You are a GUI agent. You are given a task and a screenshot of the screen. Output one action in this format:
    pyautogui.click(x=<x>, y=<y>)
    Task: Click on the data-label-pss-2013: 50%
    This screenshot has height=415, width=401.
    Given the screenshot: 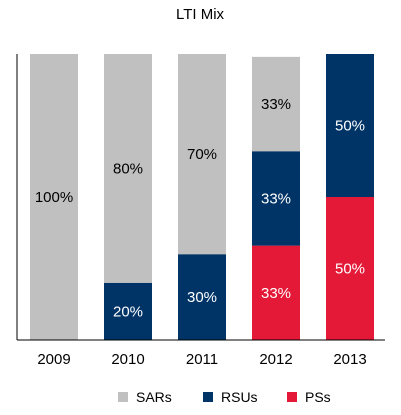 What is the action you would take?
    pyautogui.click(x=350, y=269)
    